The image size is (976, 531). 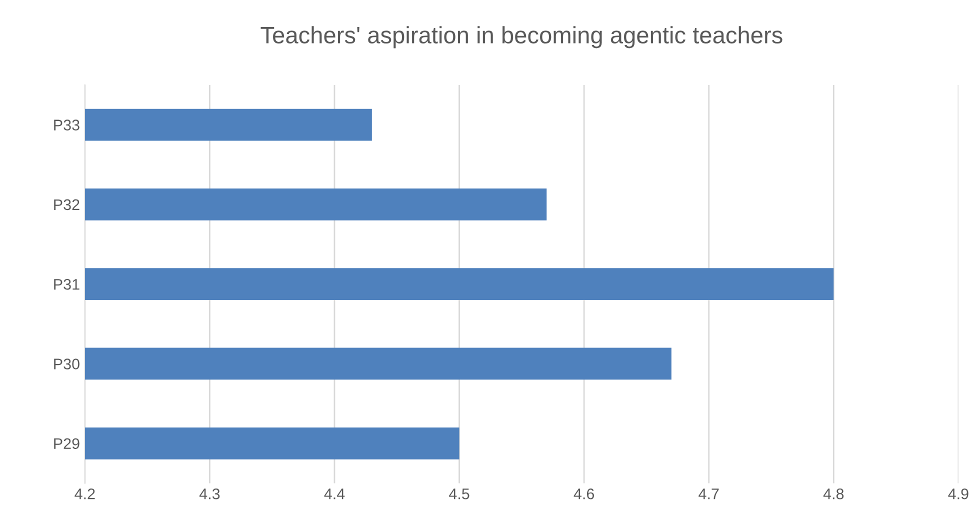 What do you see at coordinates (84, 494) in the screenshot?
I see `x-tick-label: 4.2` at bounding box center [84, 494].